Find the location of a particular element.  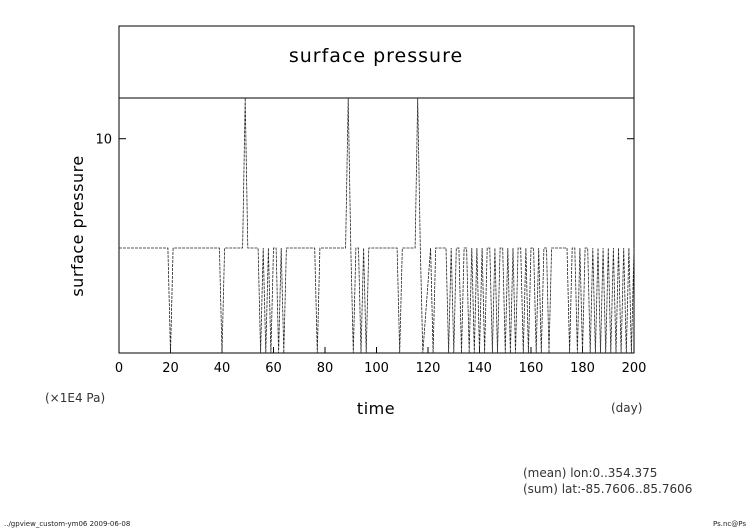

mean-annotation: (mean) lon:0..354.375 is located at coordinates (590, 473).